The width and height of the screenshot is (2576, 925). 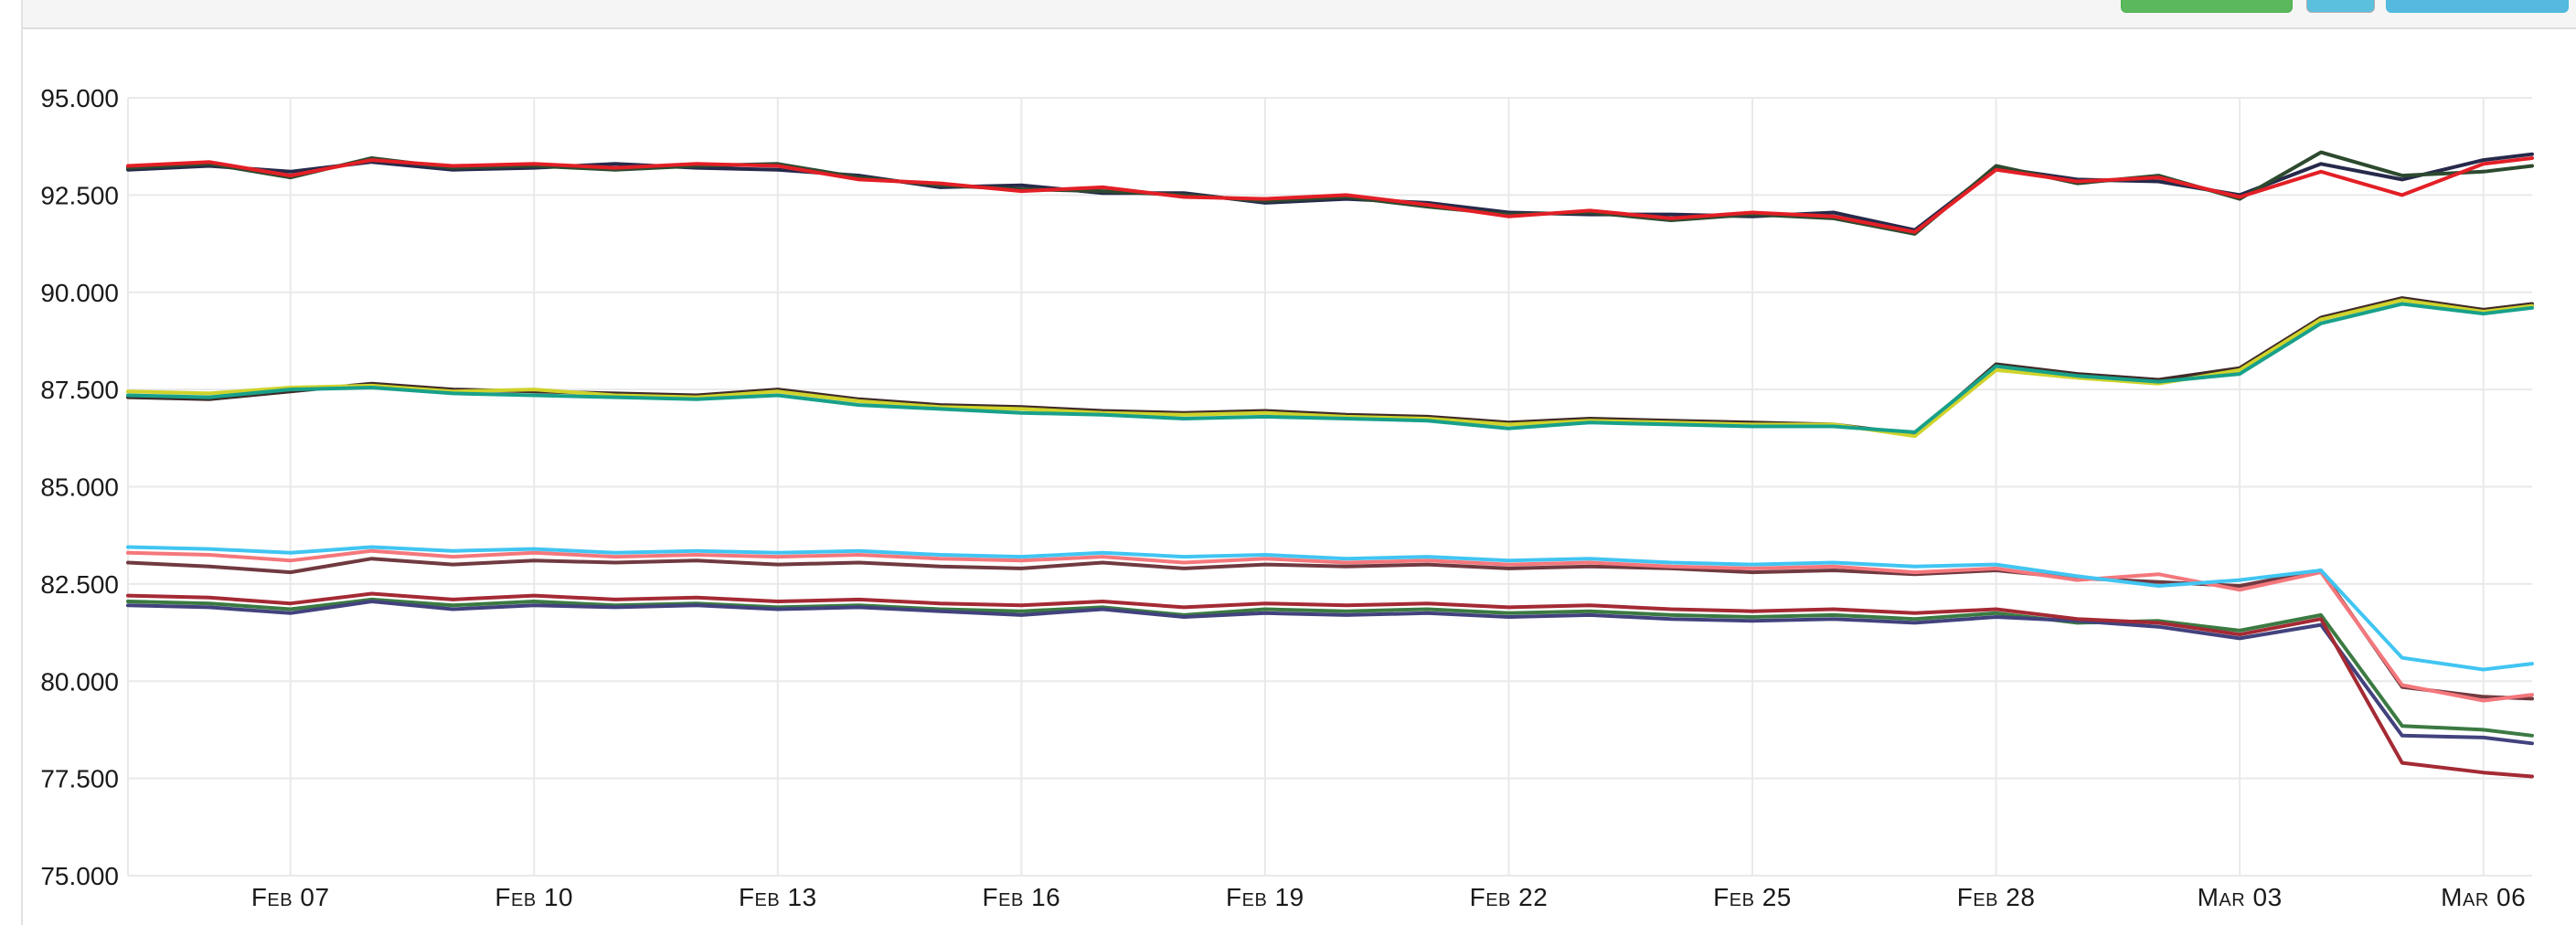 What do you see at coordinates (79, 195) in the screenshot?
I see `y-tick-label: 92.500` at bounding box center [79, 195].